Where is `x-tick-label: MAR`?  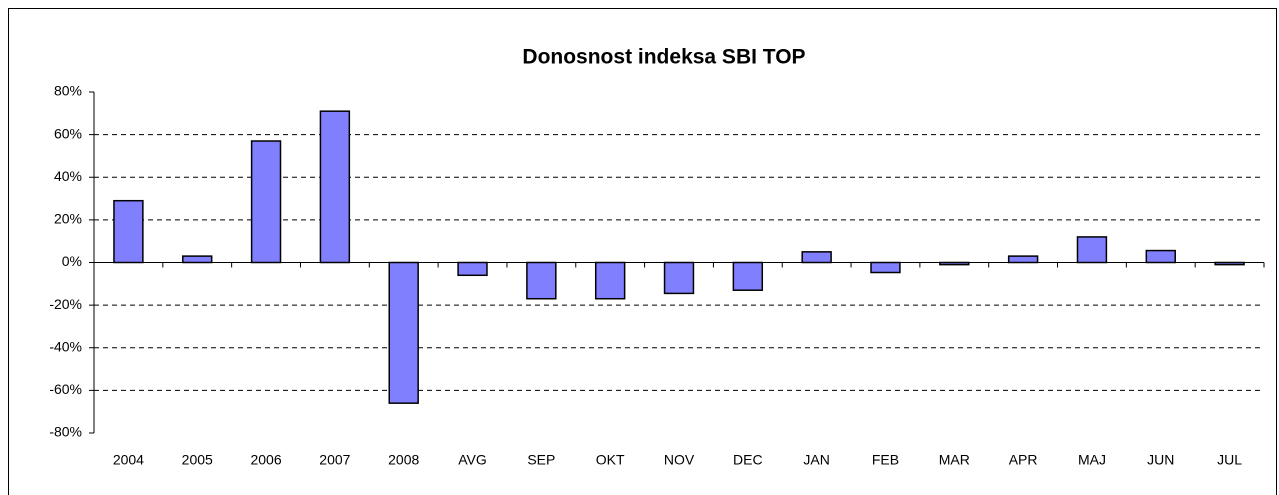
x-tick-label: MAR is located at coordinates (954, 460).